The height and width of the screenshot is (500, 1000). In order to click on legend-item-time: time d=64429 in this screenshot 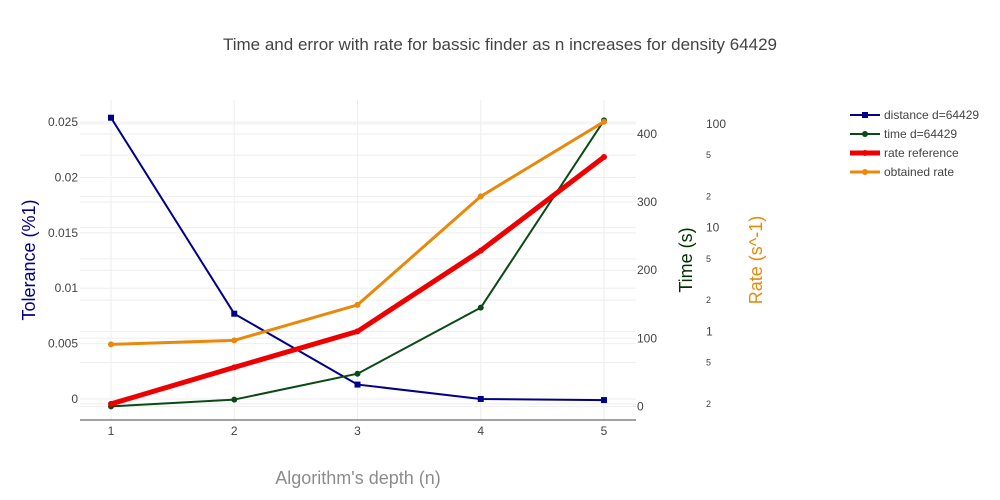, I will do `click(903, 134)`.